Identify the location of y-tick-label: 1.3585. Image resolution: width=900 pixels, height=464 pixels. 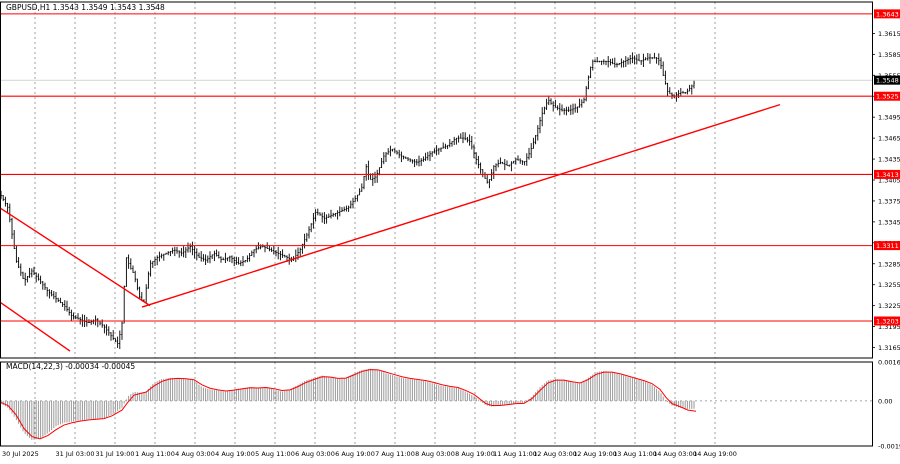
(889, 55).